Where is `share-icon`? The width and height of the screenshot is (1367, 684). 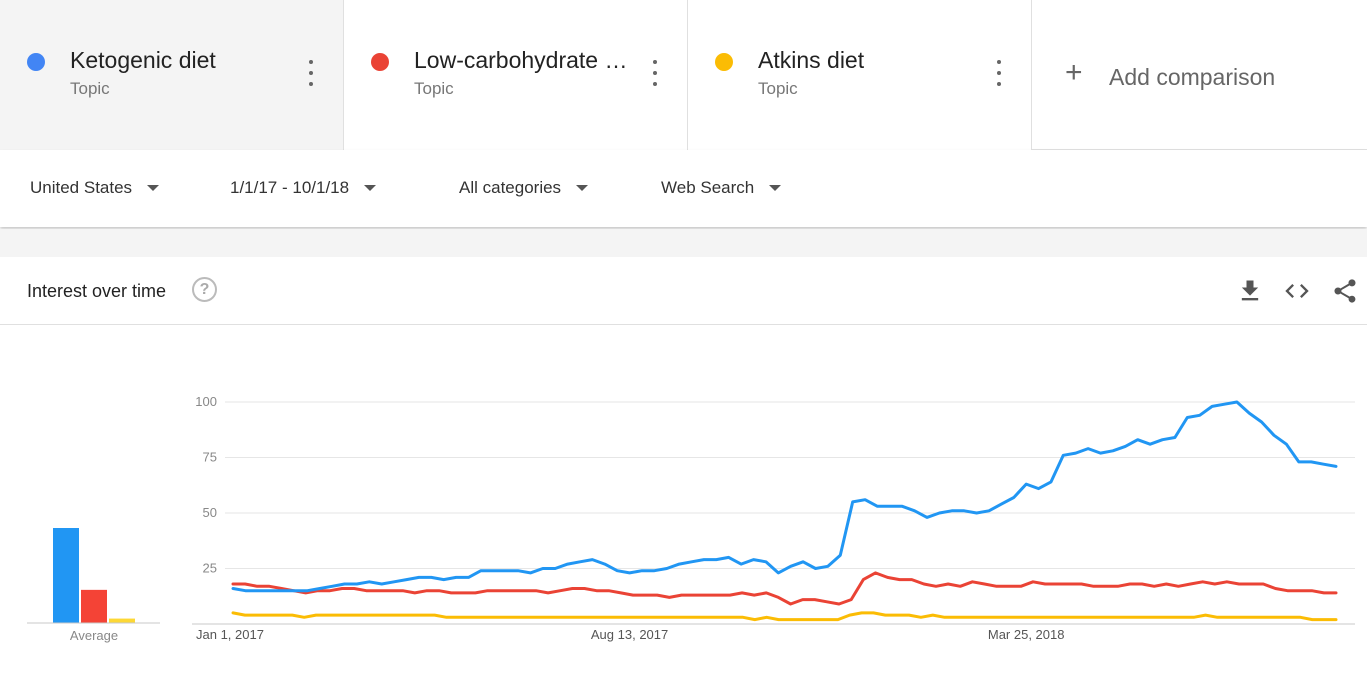
share-icon is located at coordinates (1345, 291).